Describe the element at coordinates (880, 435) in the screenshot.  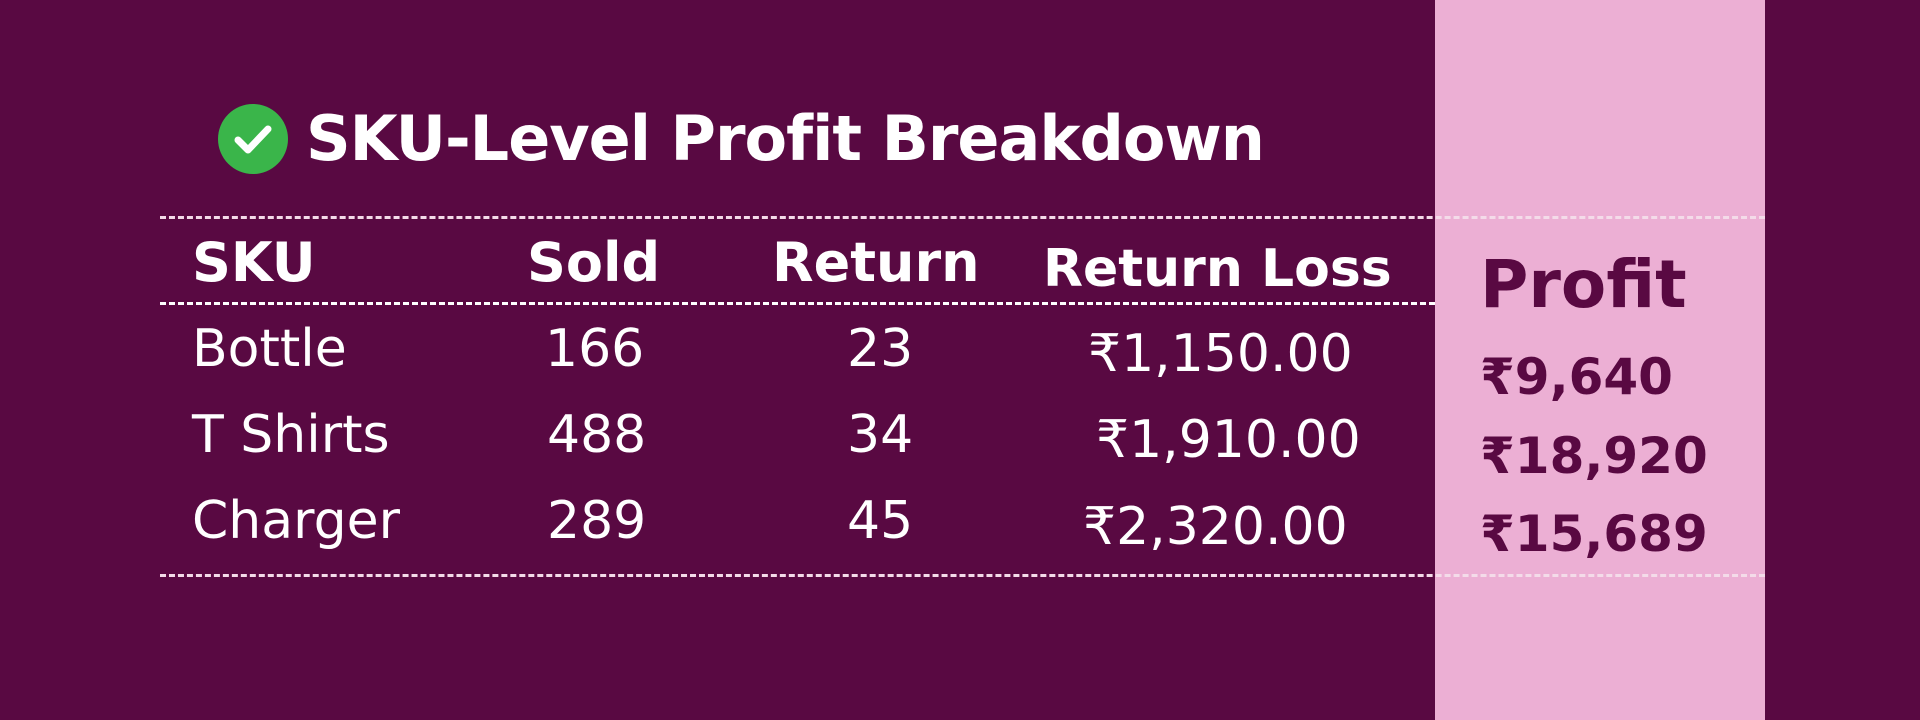
I see `row-tshirts-return: 34` at that location.